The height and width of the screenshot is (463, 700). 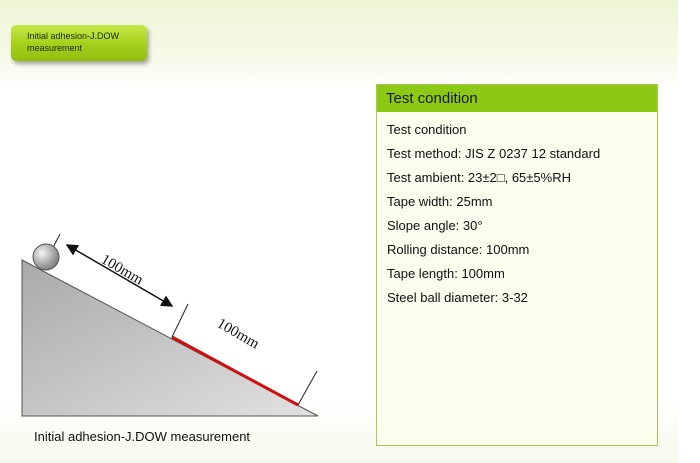 I want to click on condition-item: Steel ball diameter: 3-32, so click(x=457, y=297).